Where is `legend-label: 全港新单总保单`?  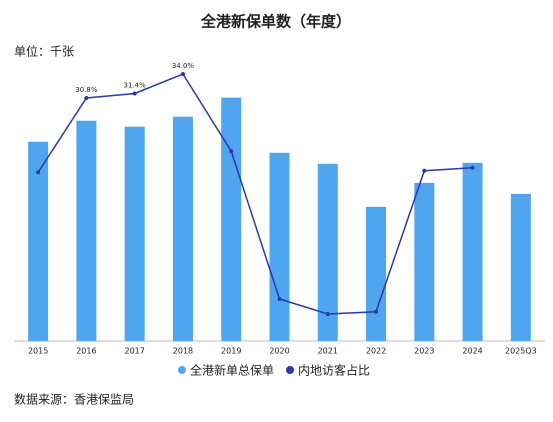 legend-label: 全港新单总保单 is located at coordinates (232, 370).